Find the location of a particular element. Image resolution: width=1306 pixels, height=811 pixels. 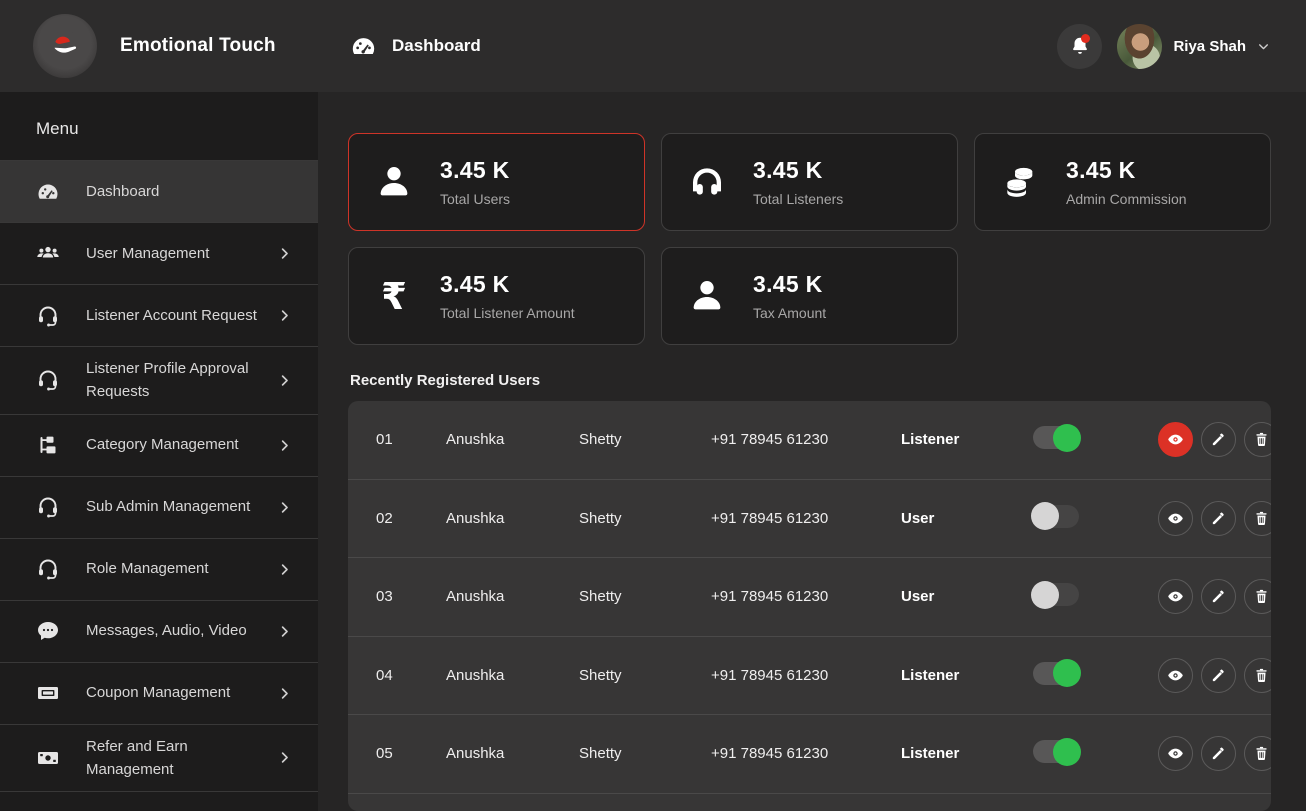

table-row-partial is located at coordinates (809, 802).